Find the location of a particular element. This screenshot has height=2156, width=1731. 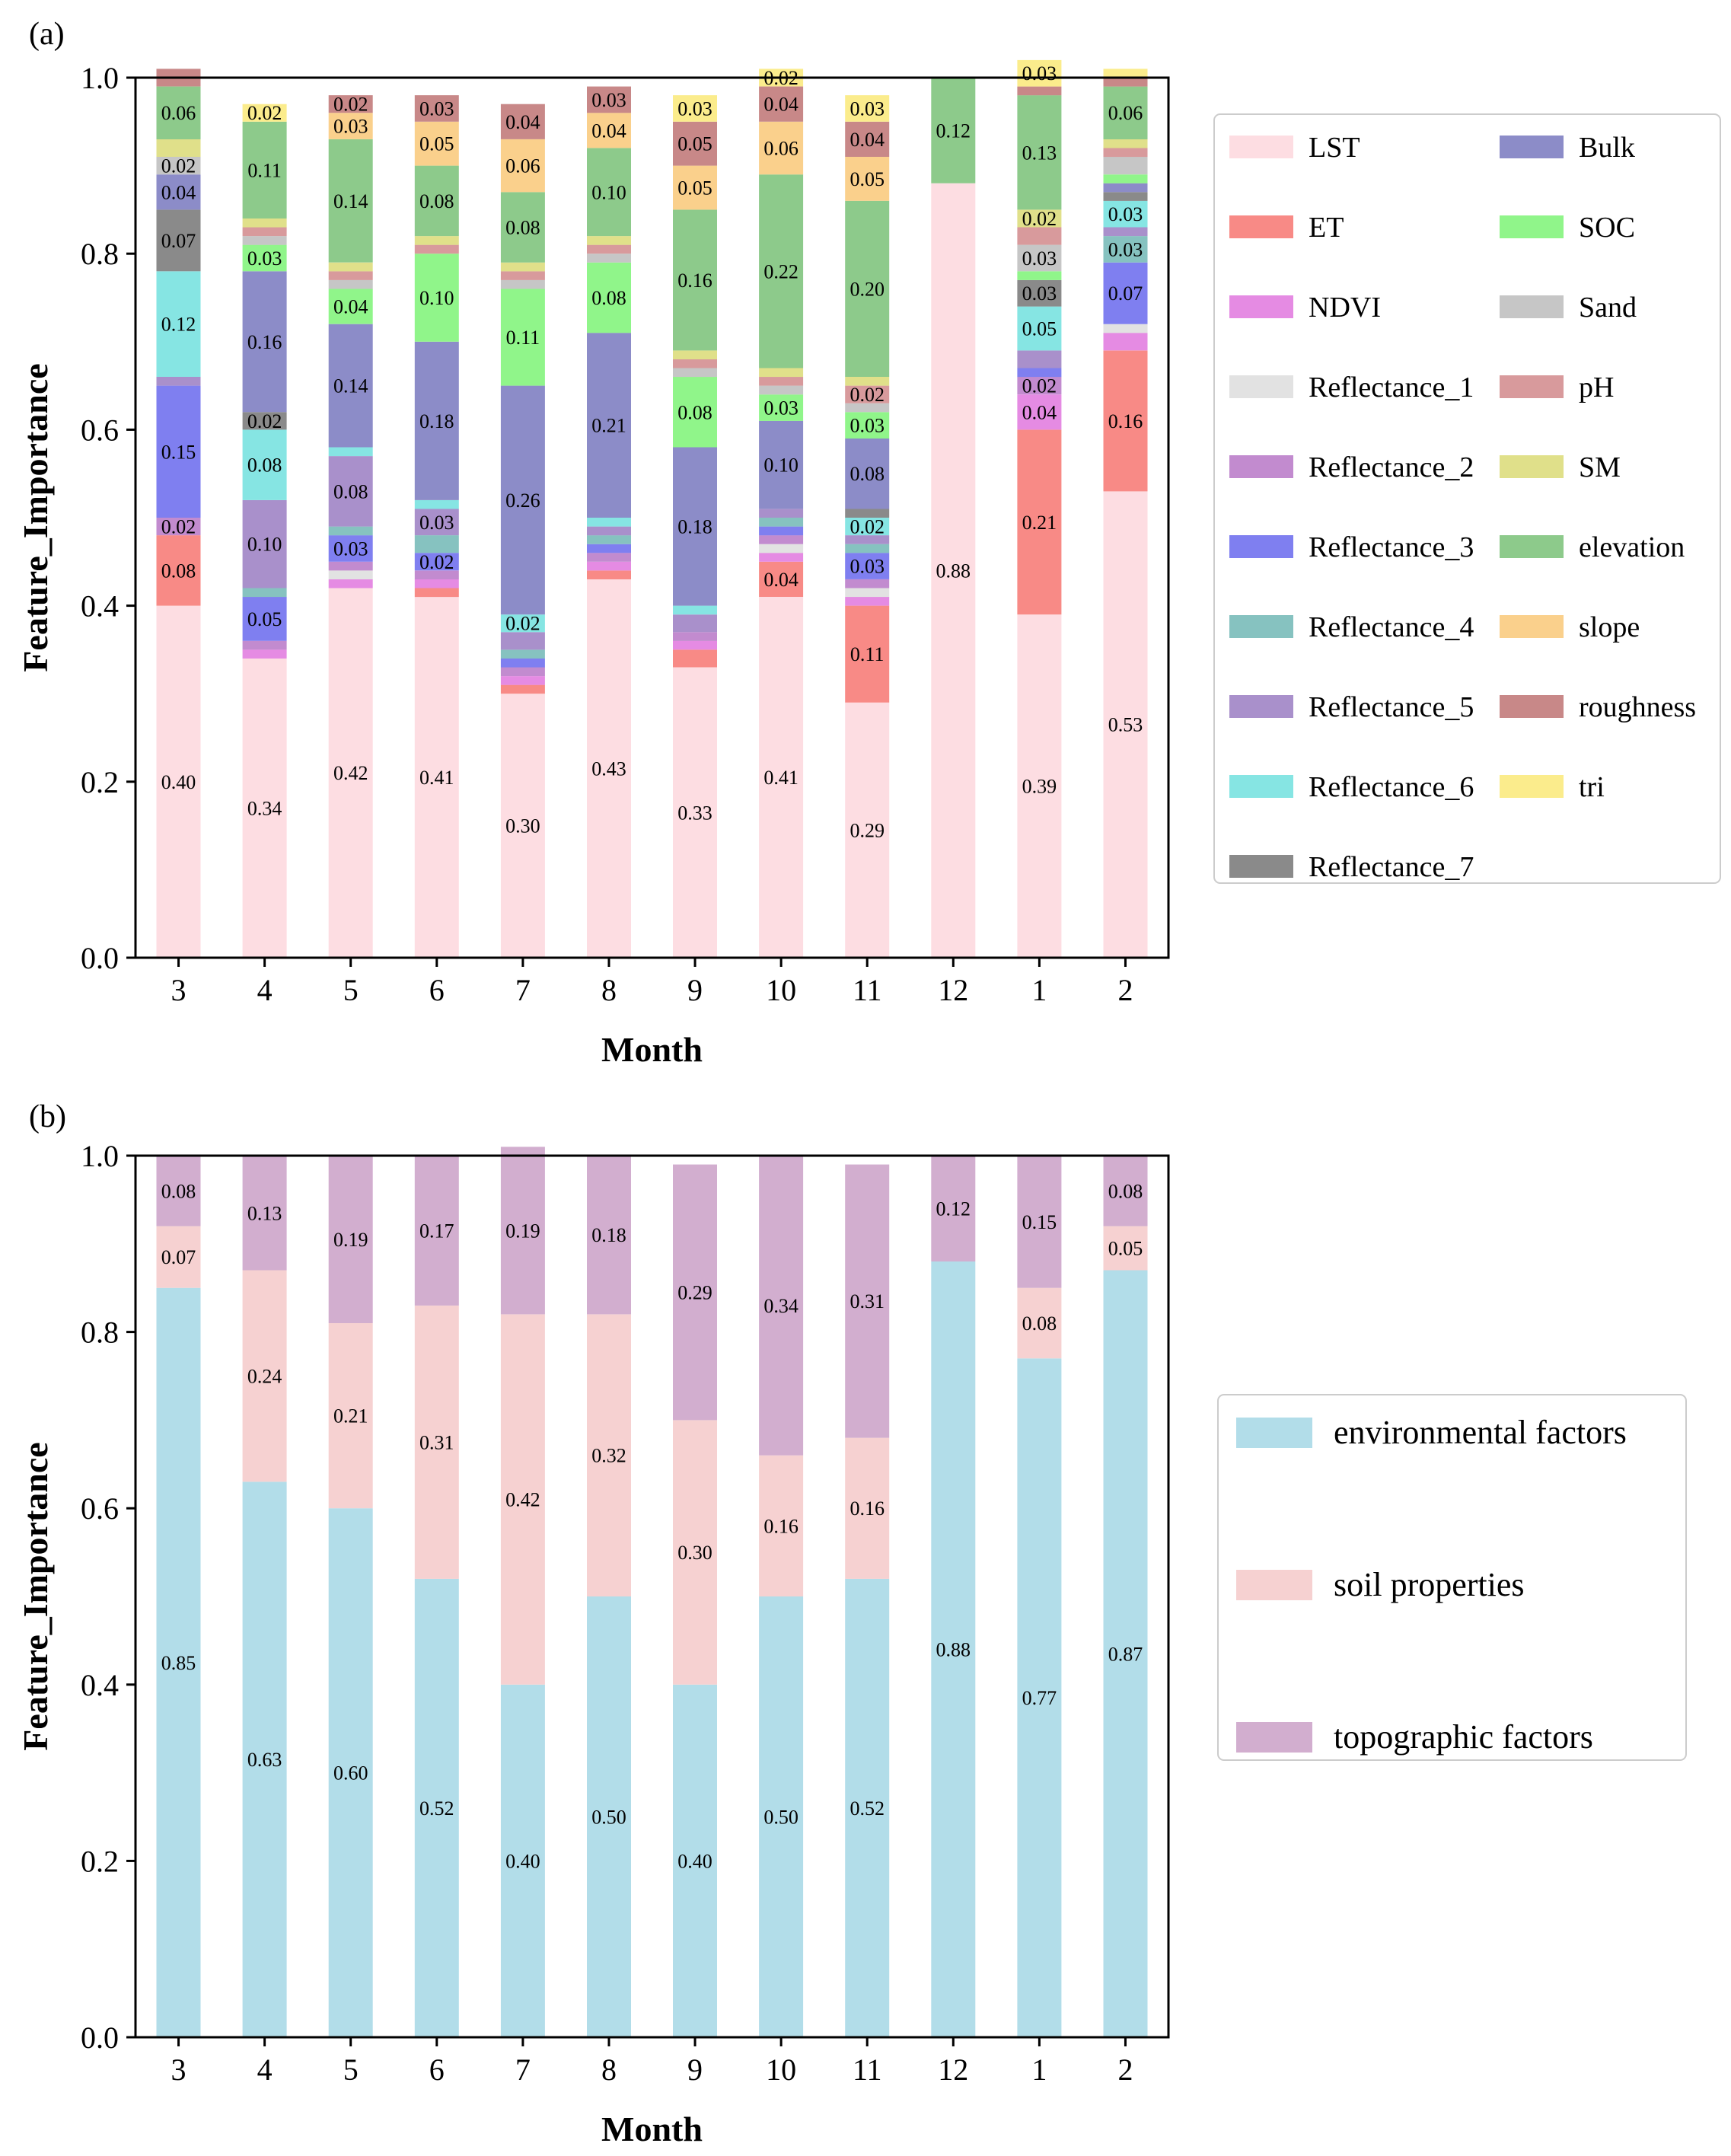

data-label: 0.14 is located at coordinates (350, 201).